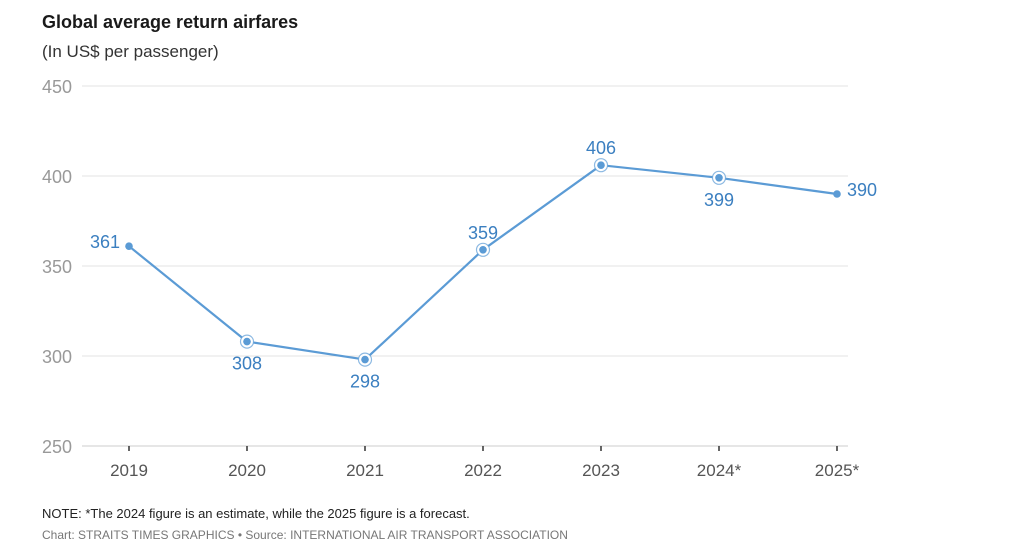 The width and height of the screenshot is (1014, 560). I want to click on credit-source: INTERNATIONAL AIR TRANSPORT ASSOCIATION, so click(429, 535).